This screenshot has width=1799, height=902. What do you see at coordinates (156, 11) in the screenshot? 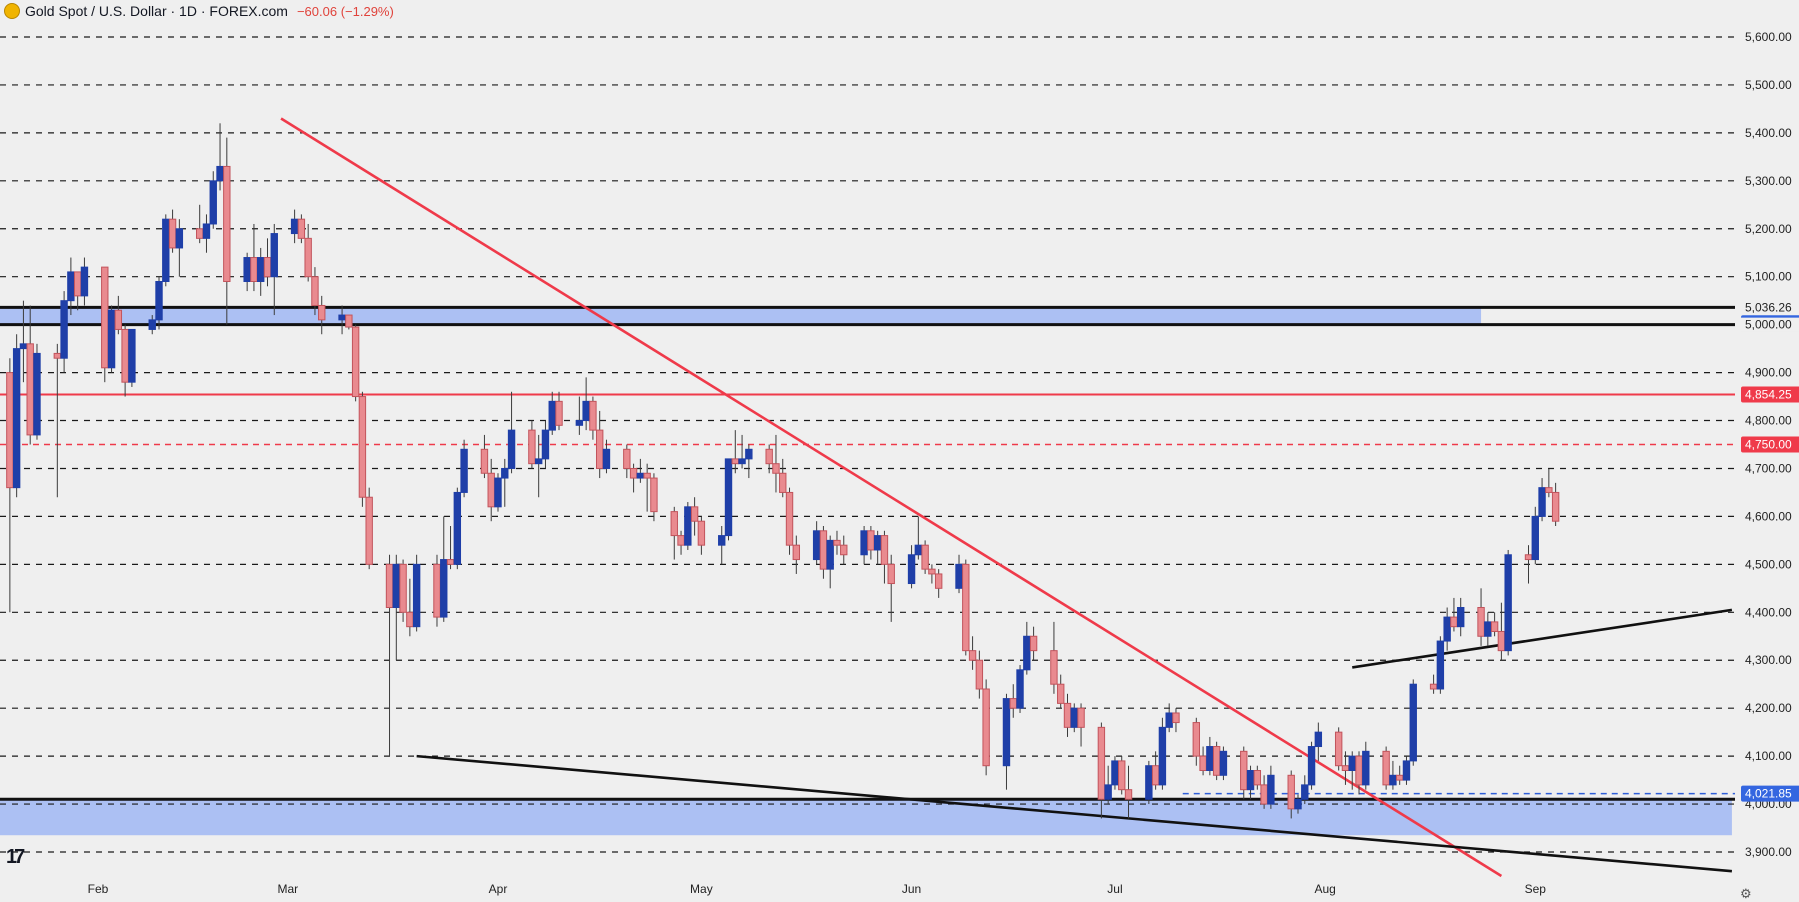
I see `symbol-title: Gold Spot / U.S. Dollar · 1D · FOREX.com` at bounding box center [156, 11].